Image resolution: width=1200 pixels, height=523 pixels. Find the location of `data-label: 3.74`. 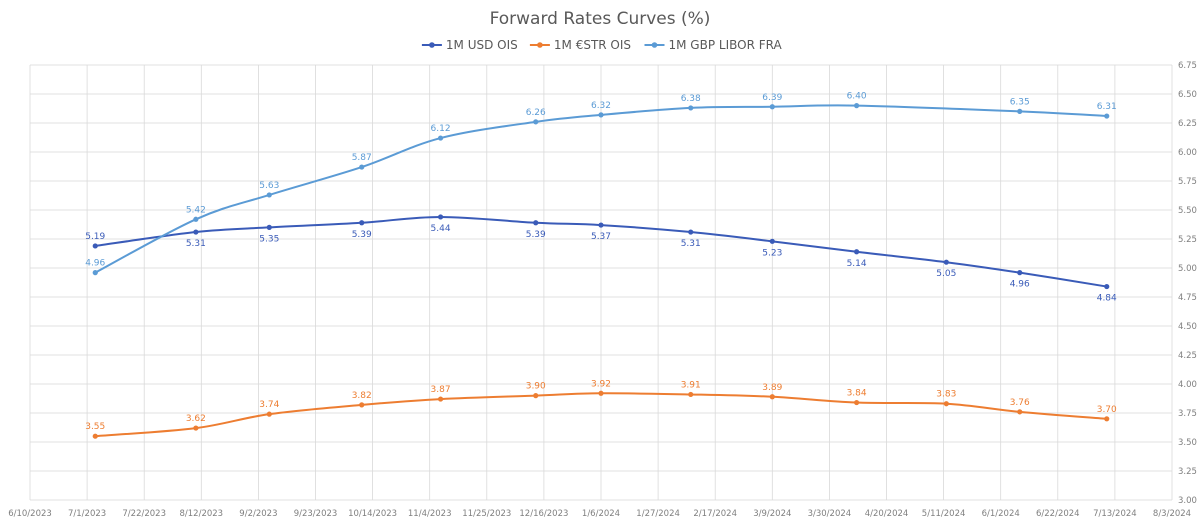

data-label: 3.74 is located at coordinates (269, 405).